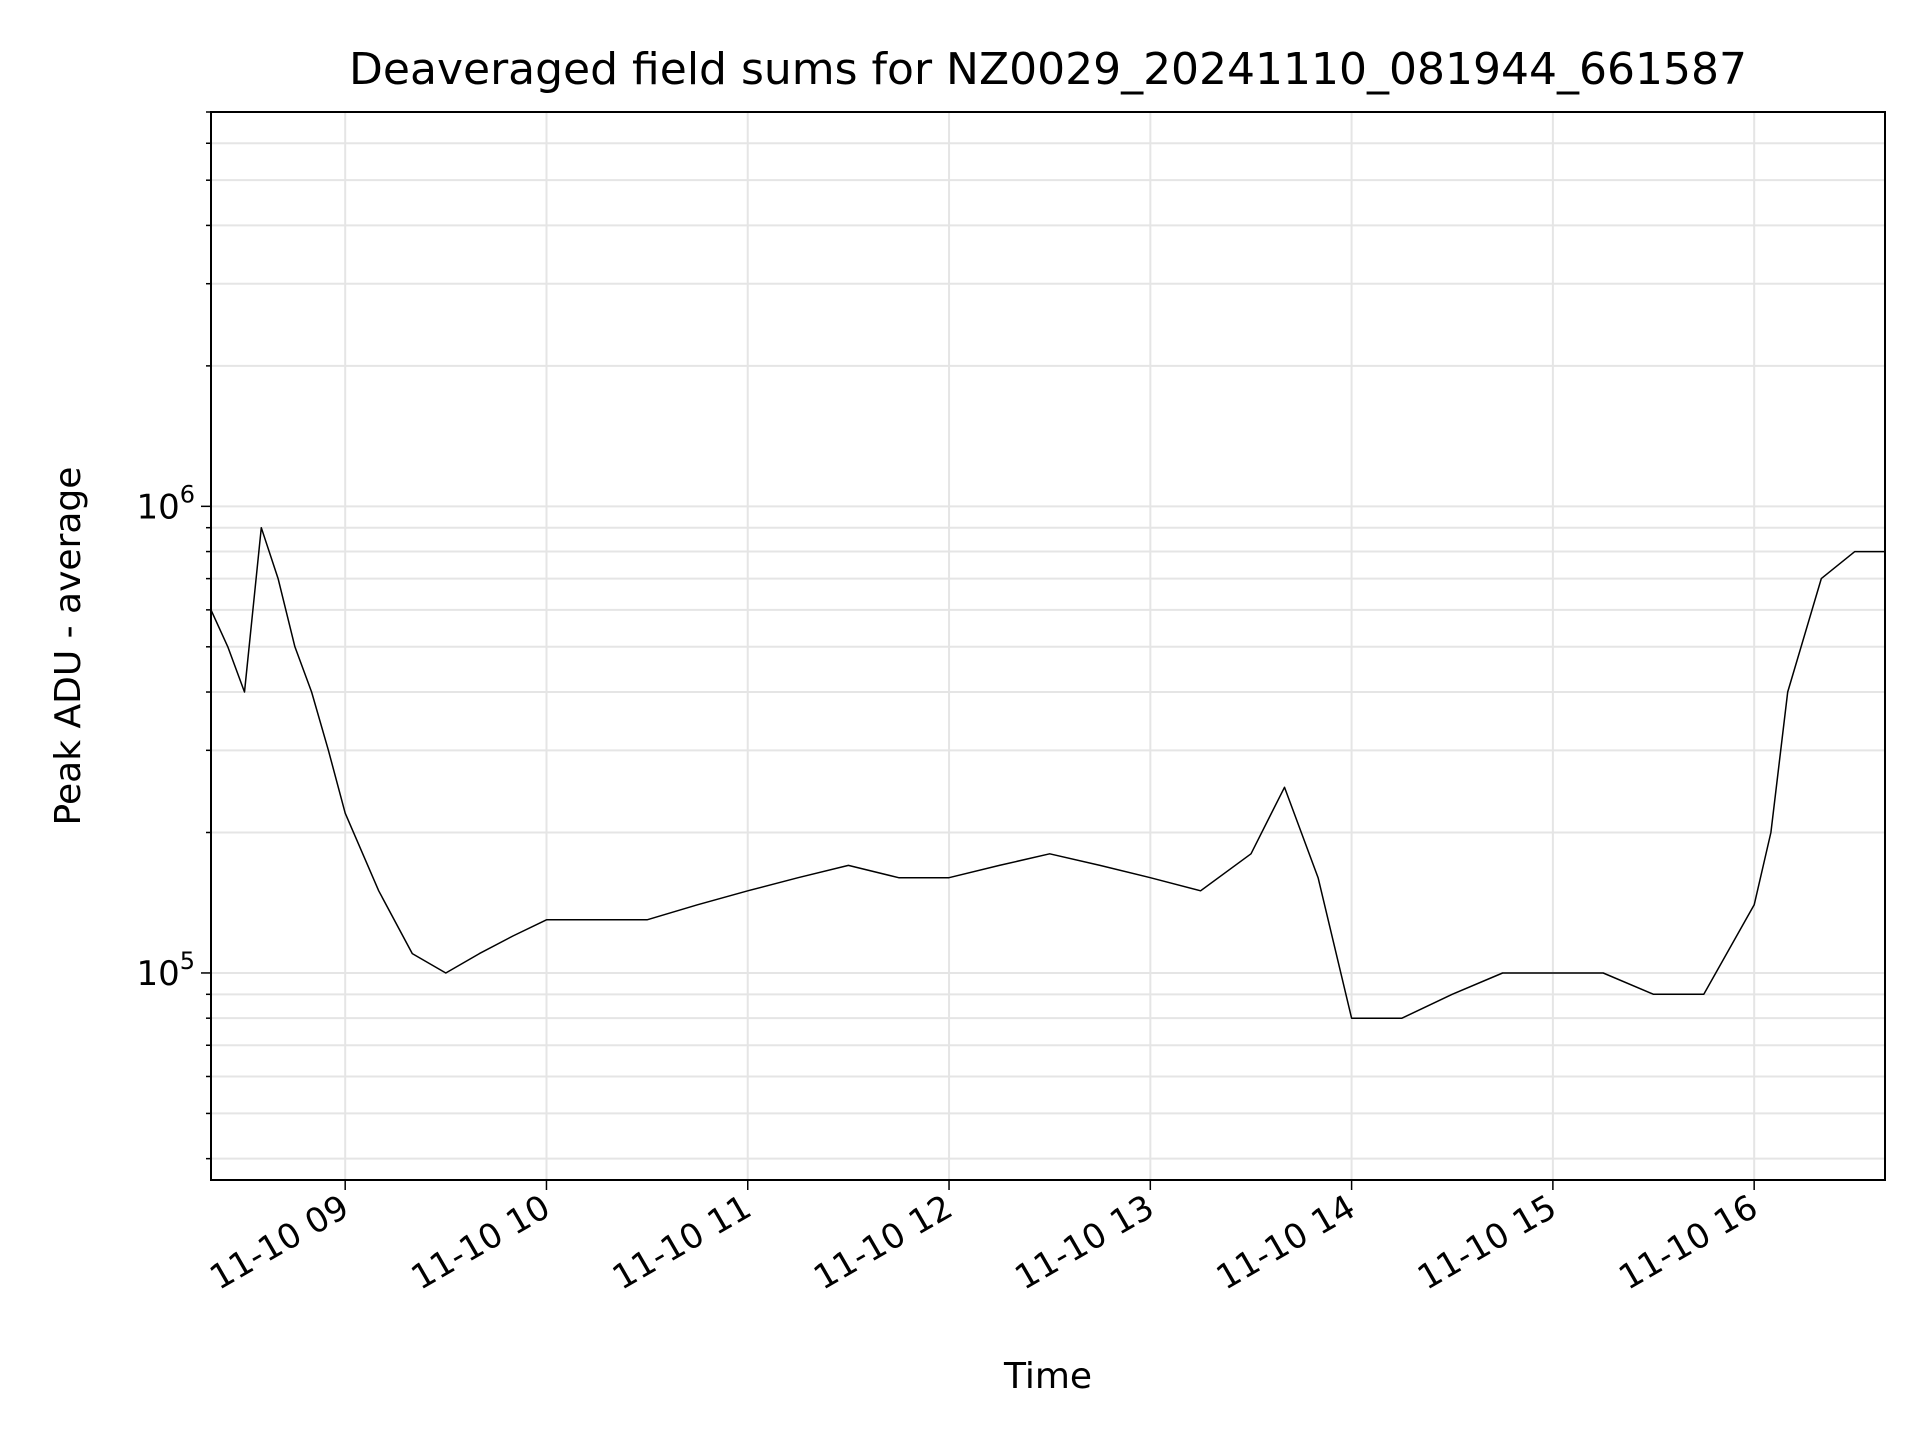 The width and height of the screenshot is (1920, 1445). What do you see at coordinates (165, 503) in the screenshot?
I see `y-tick-label: 10⁶` at bounding box center [165, 503].